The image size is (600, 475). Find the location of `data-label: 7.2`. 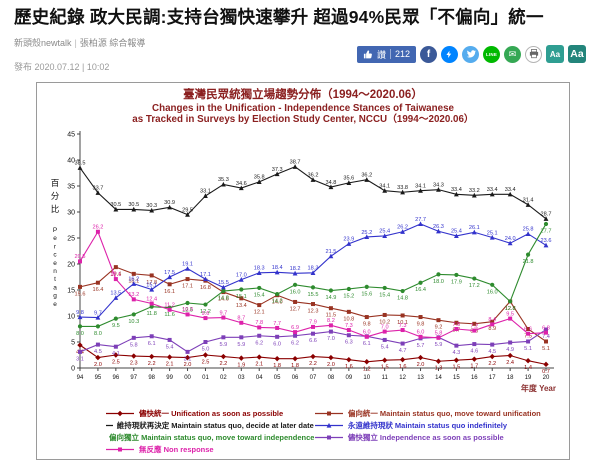

data-label: 7.2 is located at coordinates (474, 327).